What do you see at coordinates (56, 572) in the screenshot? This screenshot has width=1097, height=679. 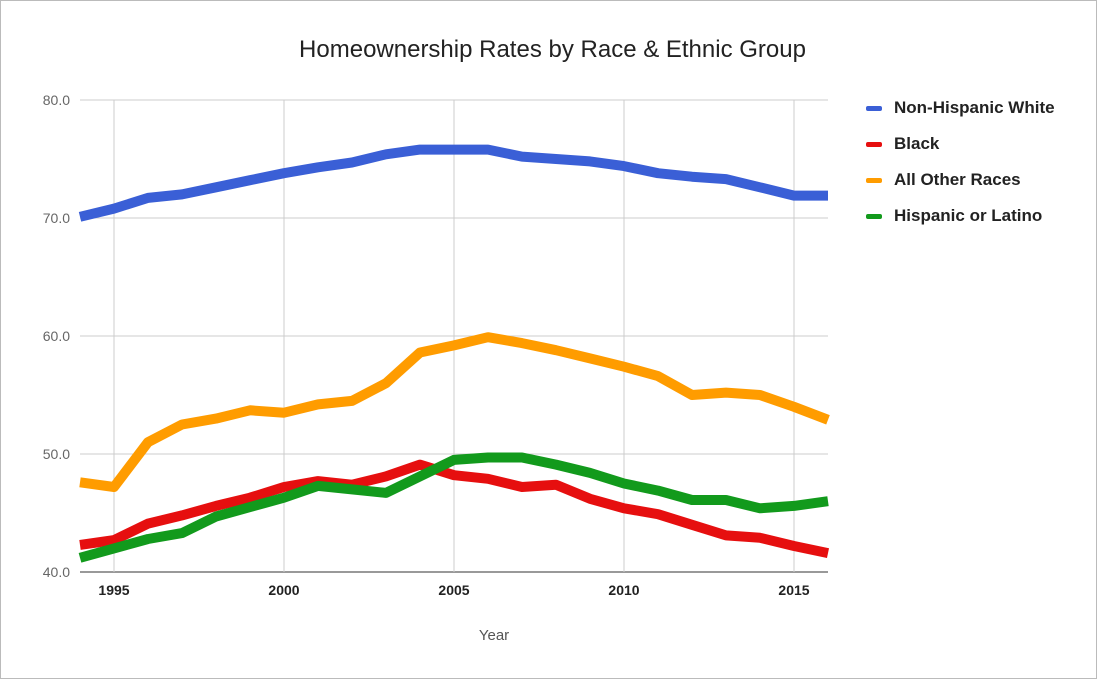 I see `y-tick-label: 40.0` at bounding box center [56, 572].